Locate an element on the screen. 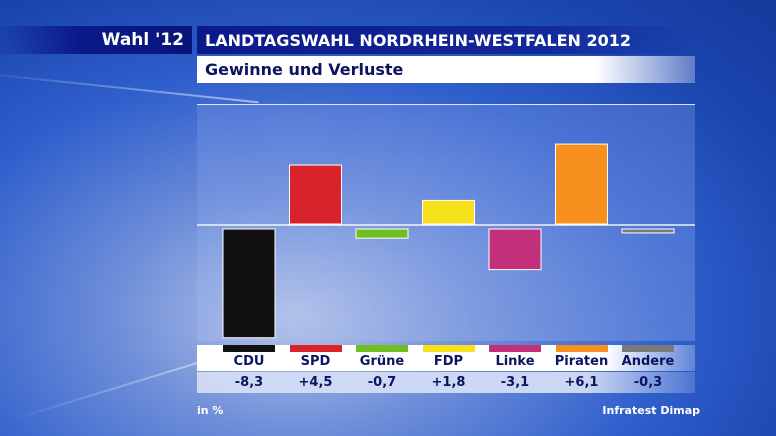  value-label-fdp: +1,8 is located at coordinates (448, 382).